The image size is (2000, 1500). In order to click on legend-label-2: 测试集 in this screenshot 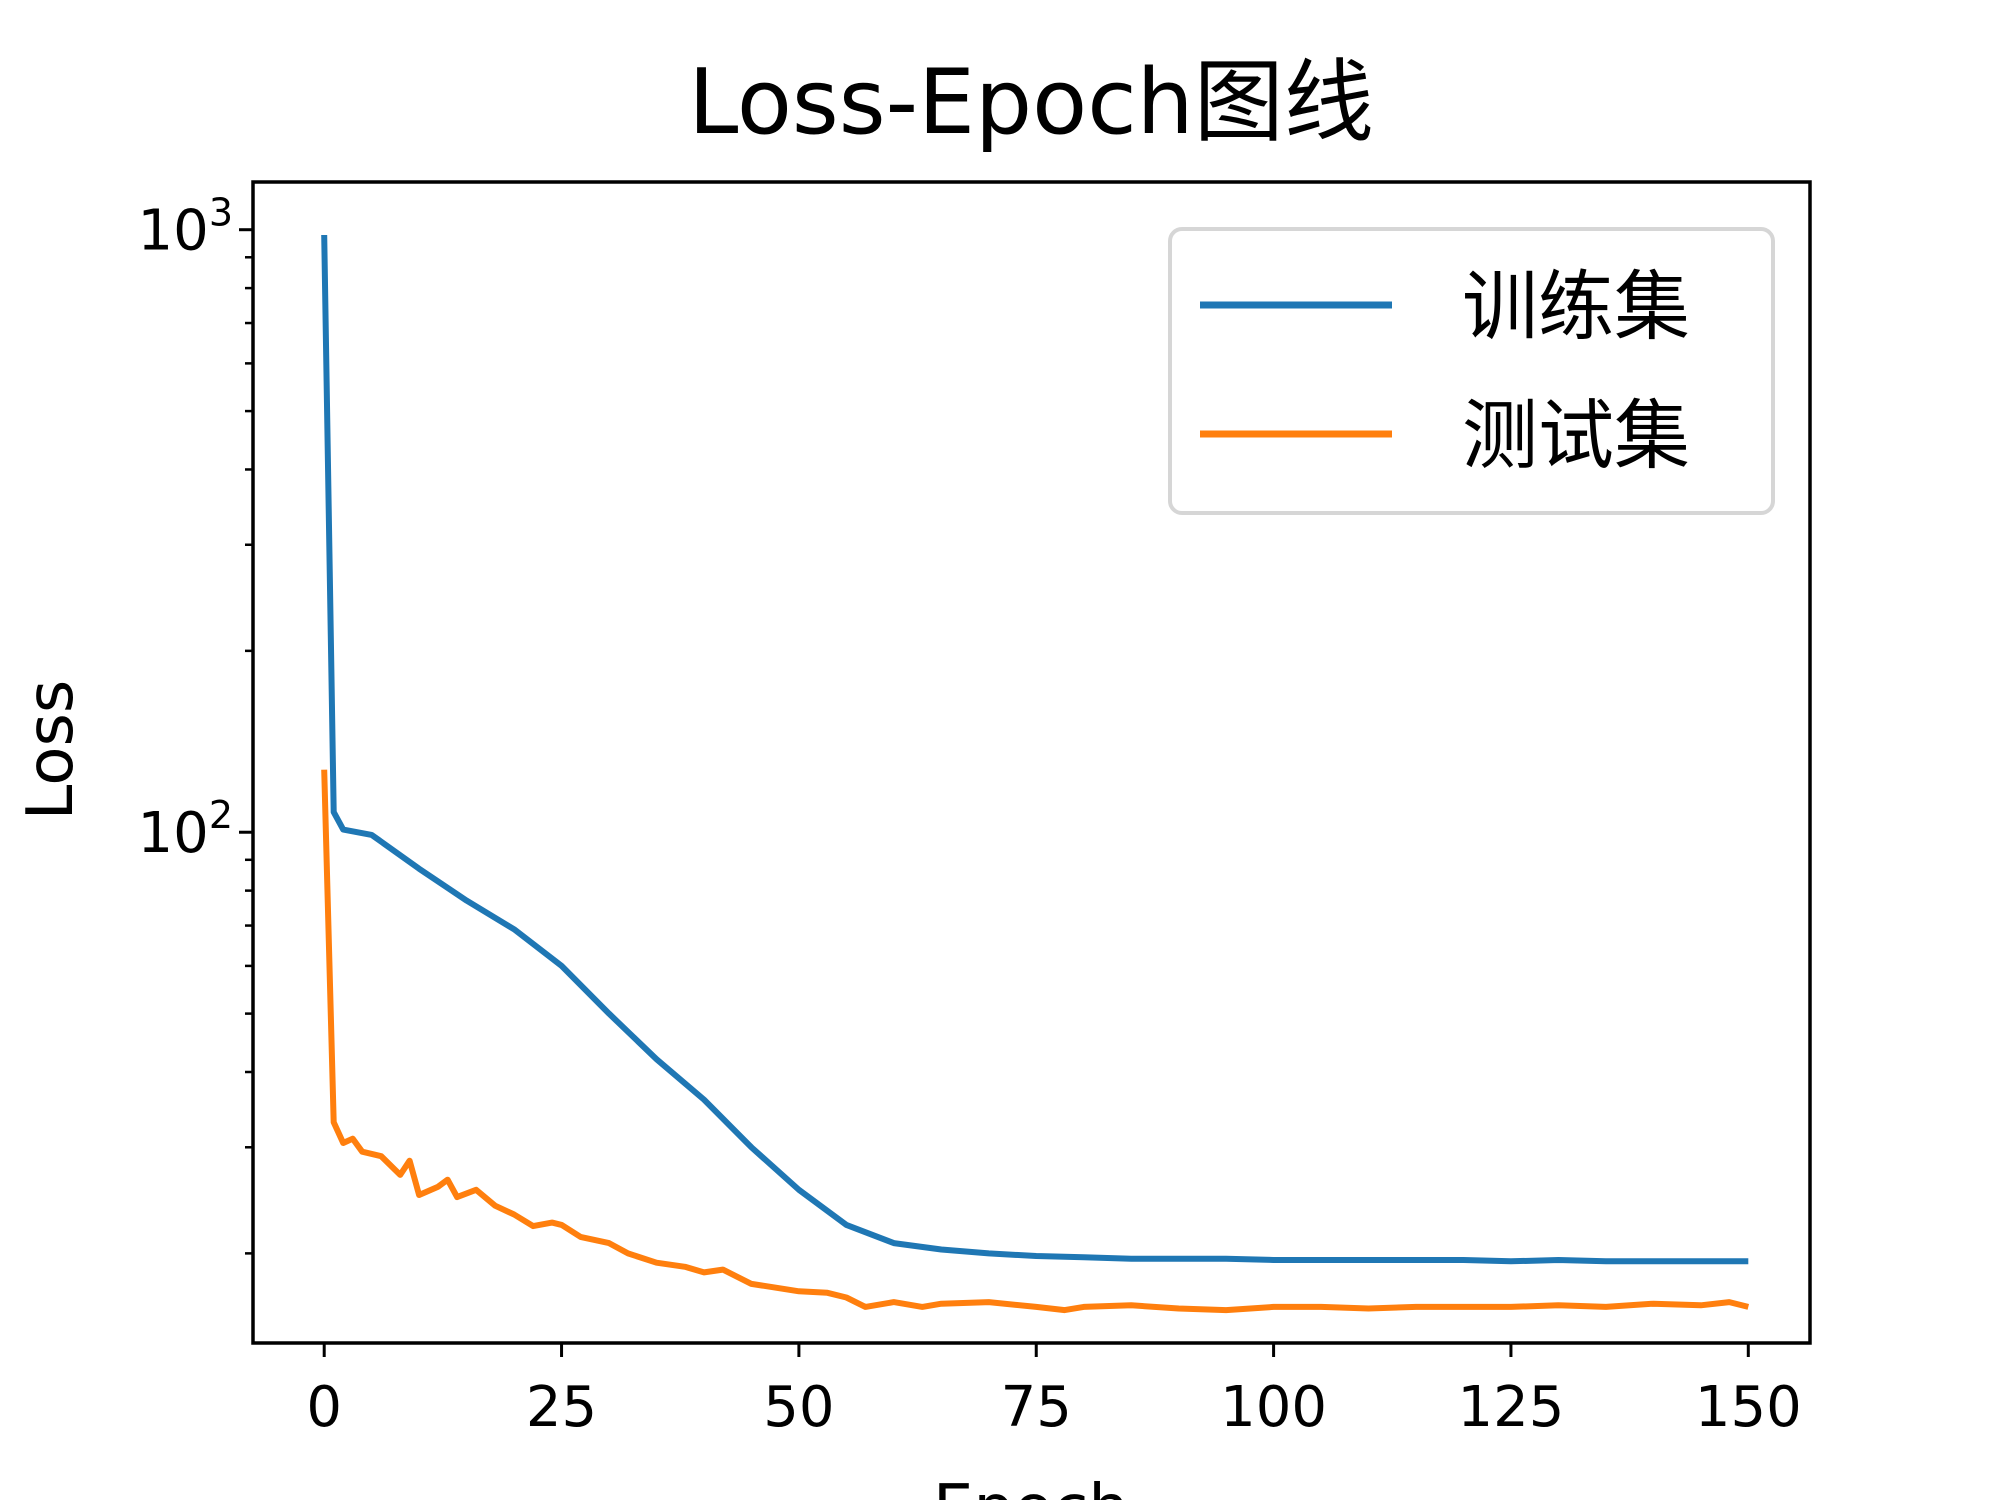, I will do `click(1576, 435)`.